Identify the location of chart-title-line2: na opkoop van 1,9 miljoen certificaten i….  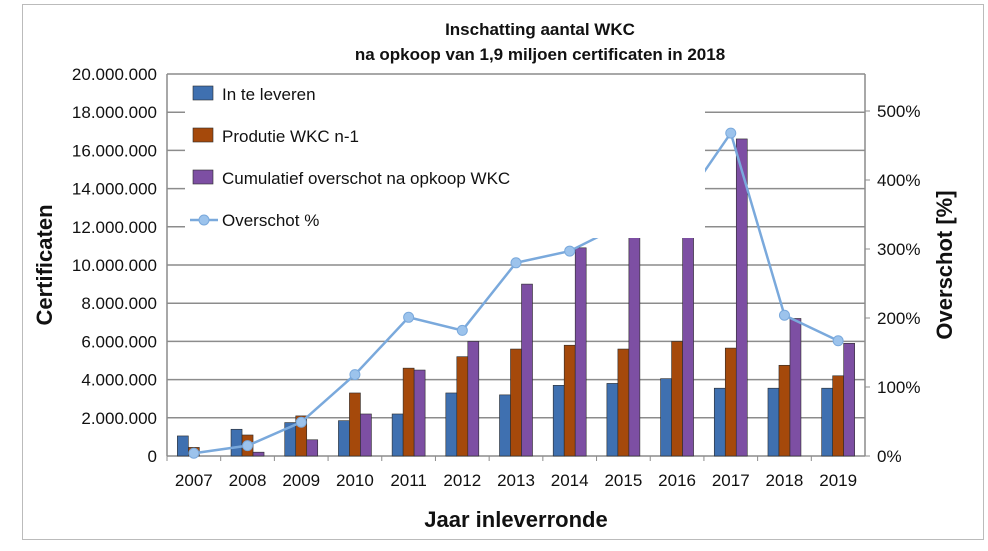
(540, 54).